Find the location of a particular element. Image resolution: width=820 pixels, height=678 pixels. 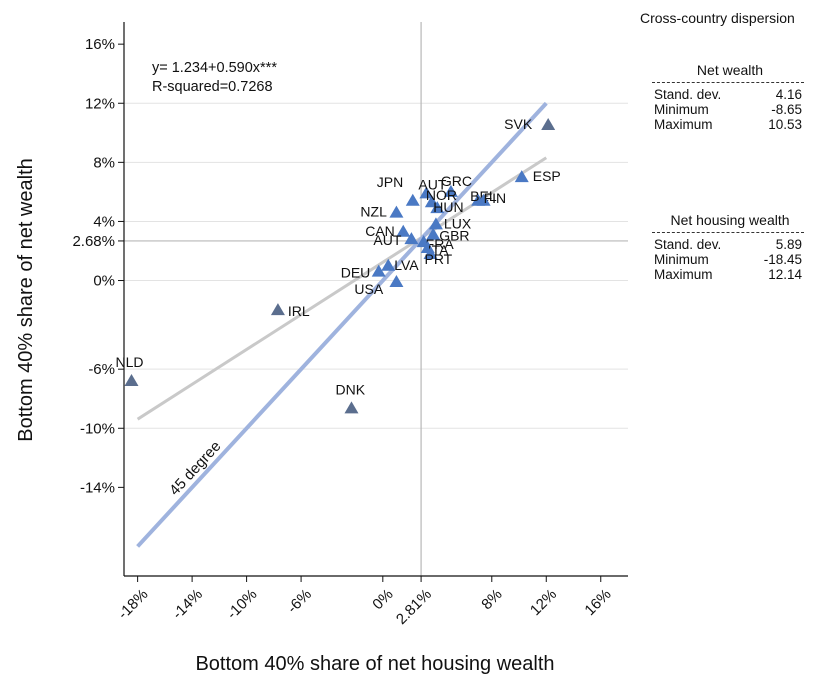

y-tick-label: -14% is located at coordinates (97, 487).